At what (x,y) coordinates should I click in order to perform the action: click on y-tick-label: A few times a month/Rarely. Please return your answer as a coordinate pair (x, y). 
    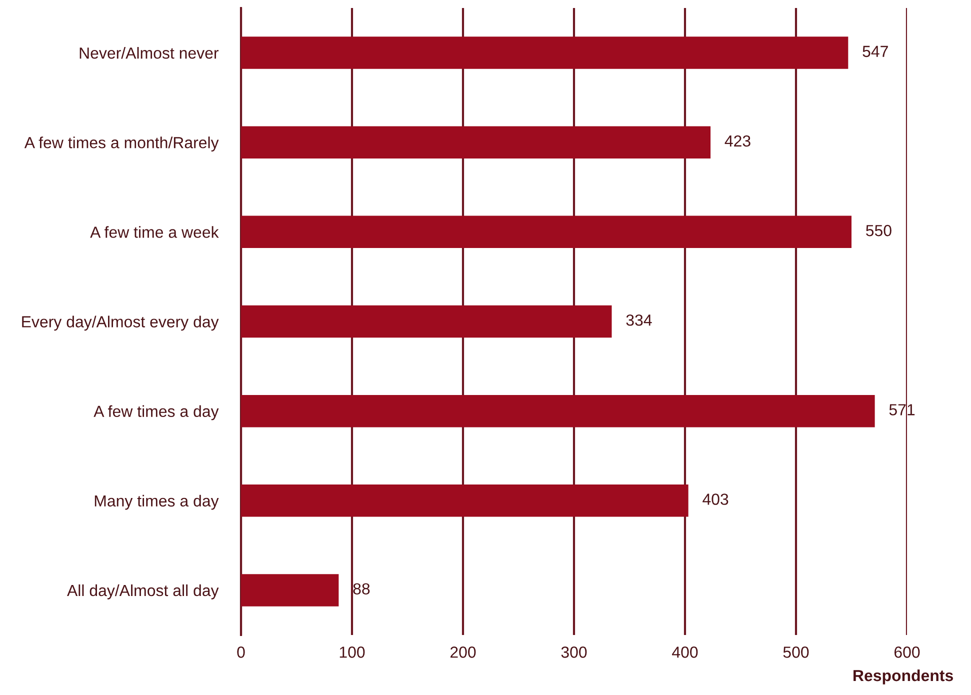
    Looking at the image, I should click on (121, 144).